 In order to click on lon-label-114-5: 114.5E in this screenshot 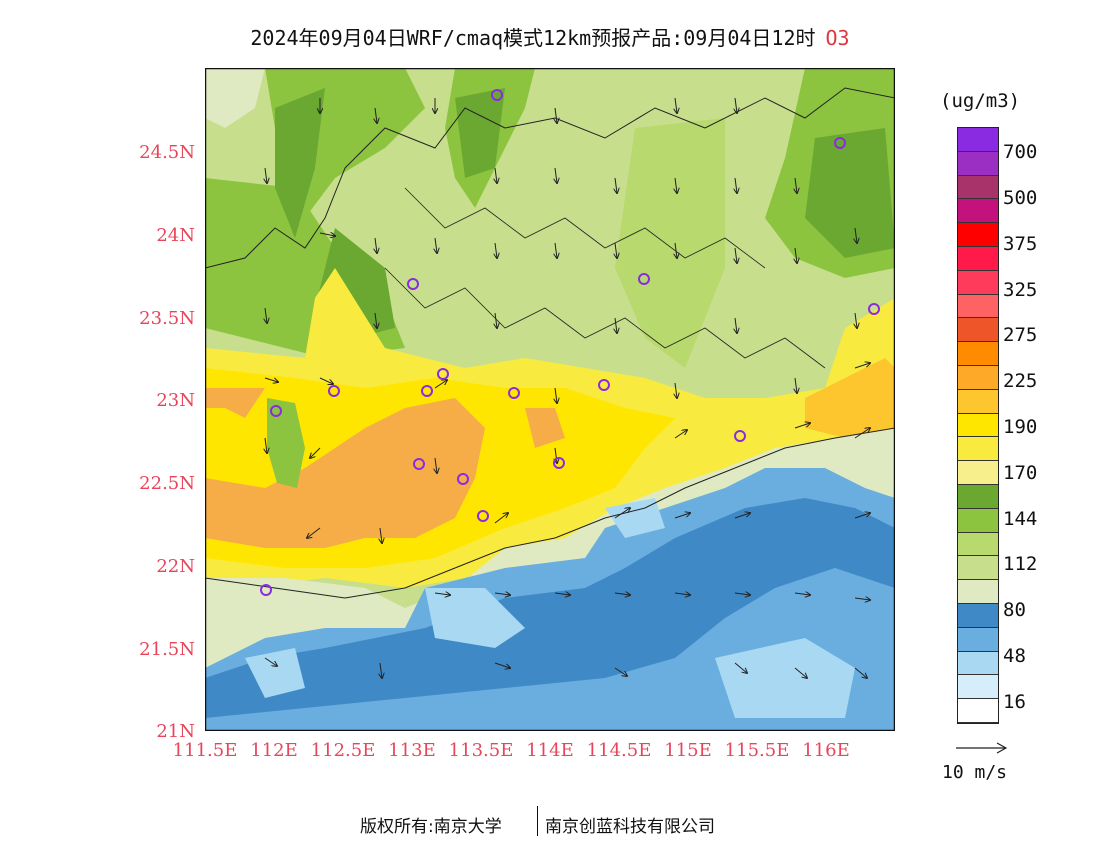, I will do `click(619, 750)`.